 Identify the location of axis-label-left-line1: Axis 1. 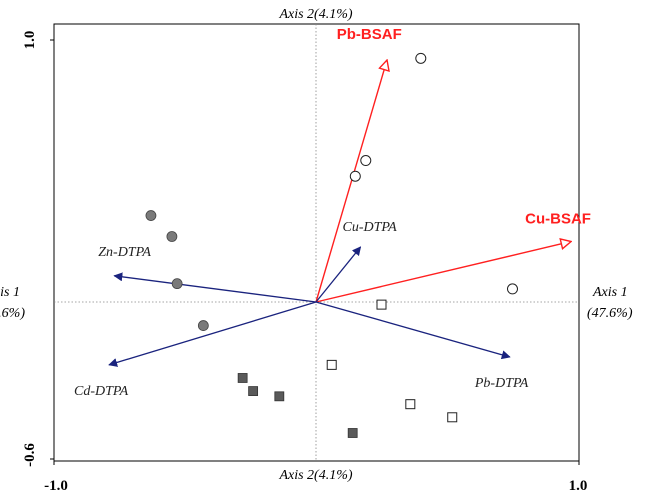
(10, 292).